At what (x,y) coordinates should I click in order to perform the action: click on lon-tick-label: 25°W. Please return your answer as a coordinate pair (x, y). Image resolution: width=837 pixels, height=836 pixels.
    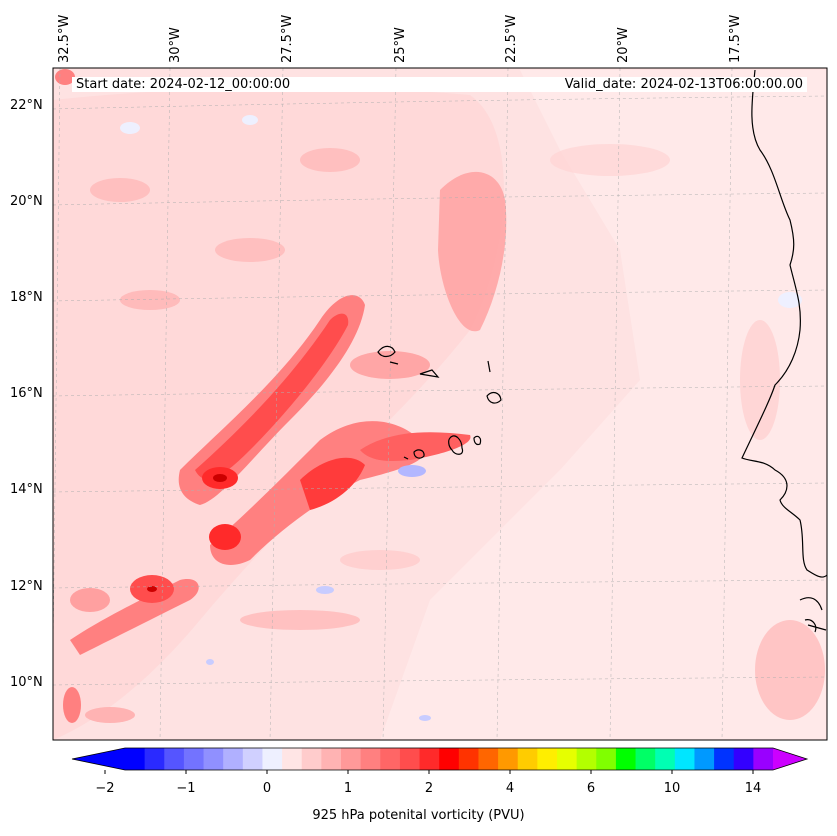
    Looking at the image, I should click on (400, 45).